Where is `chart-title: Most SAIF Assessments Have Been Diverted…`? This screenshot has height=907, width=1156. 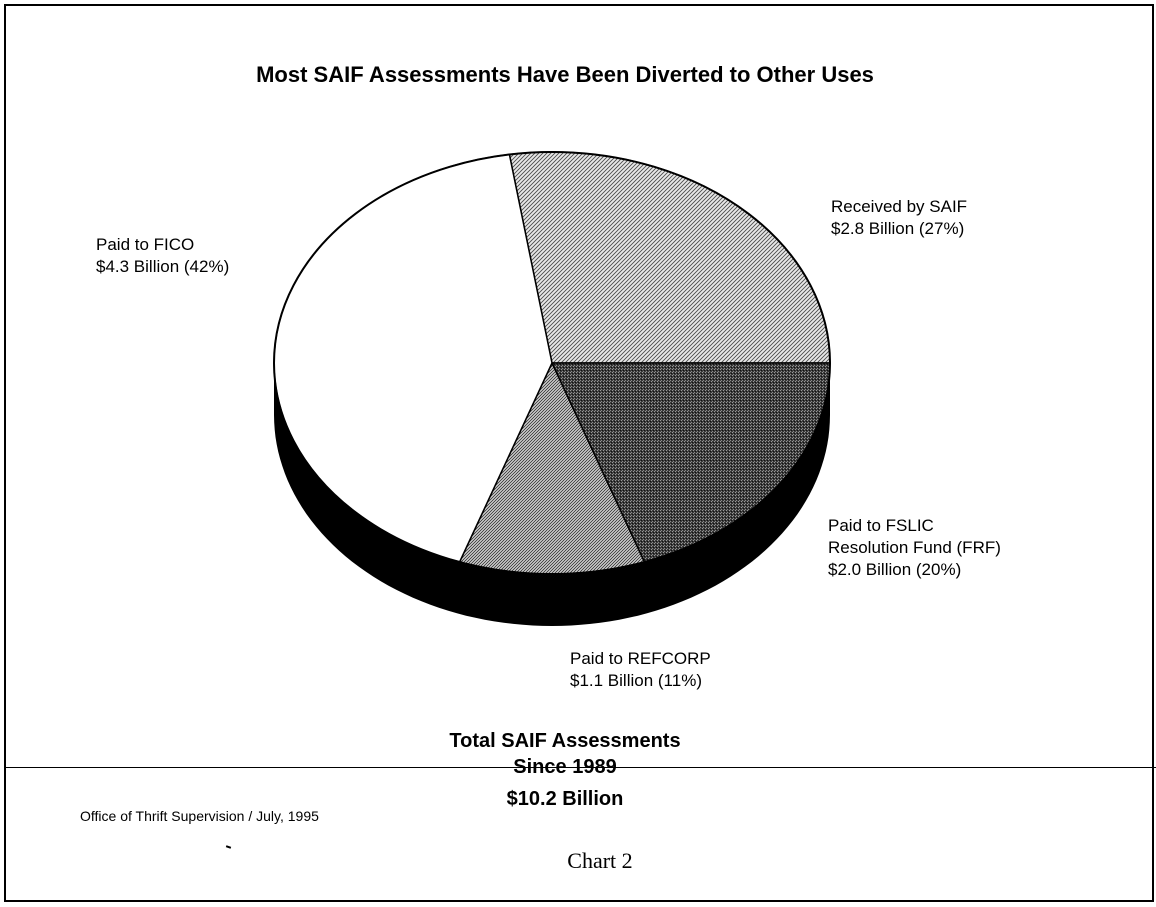
chart-title: Most SAIF Assessments Have Been Diverted… is located at coordinates (565, 74).